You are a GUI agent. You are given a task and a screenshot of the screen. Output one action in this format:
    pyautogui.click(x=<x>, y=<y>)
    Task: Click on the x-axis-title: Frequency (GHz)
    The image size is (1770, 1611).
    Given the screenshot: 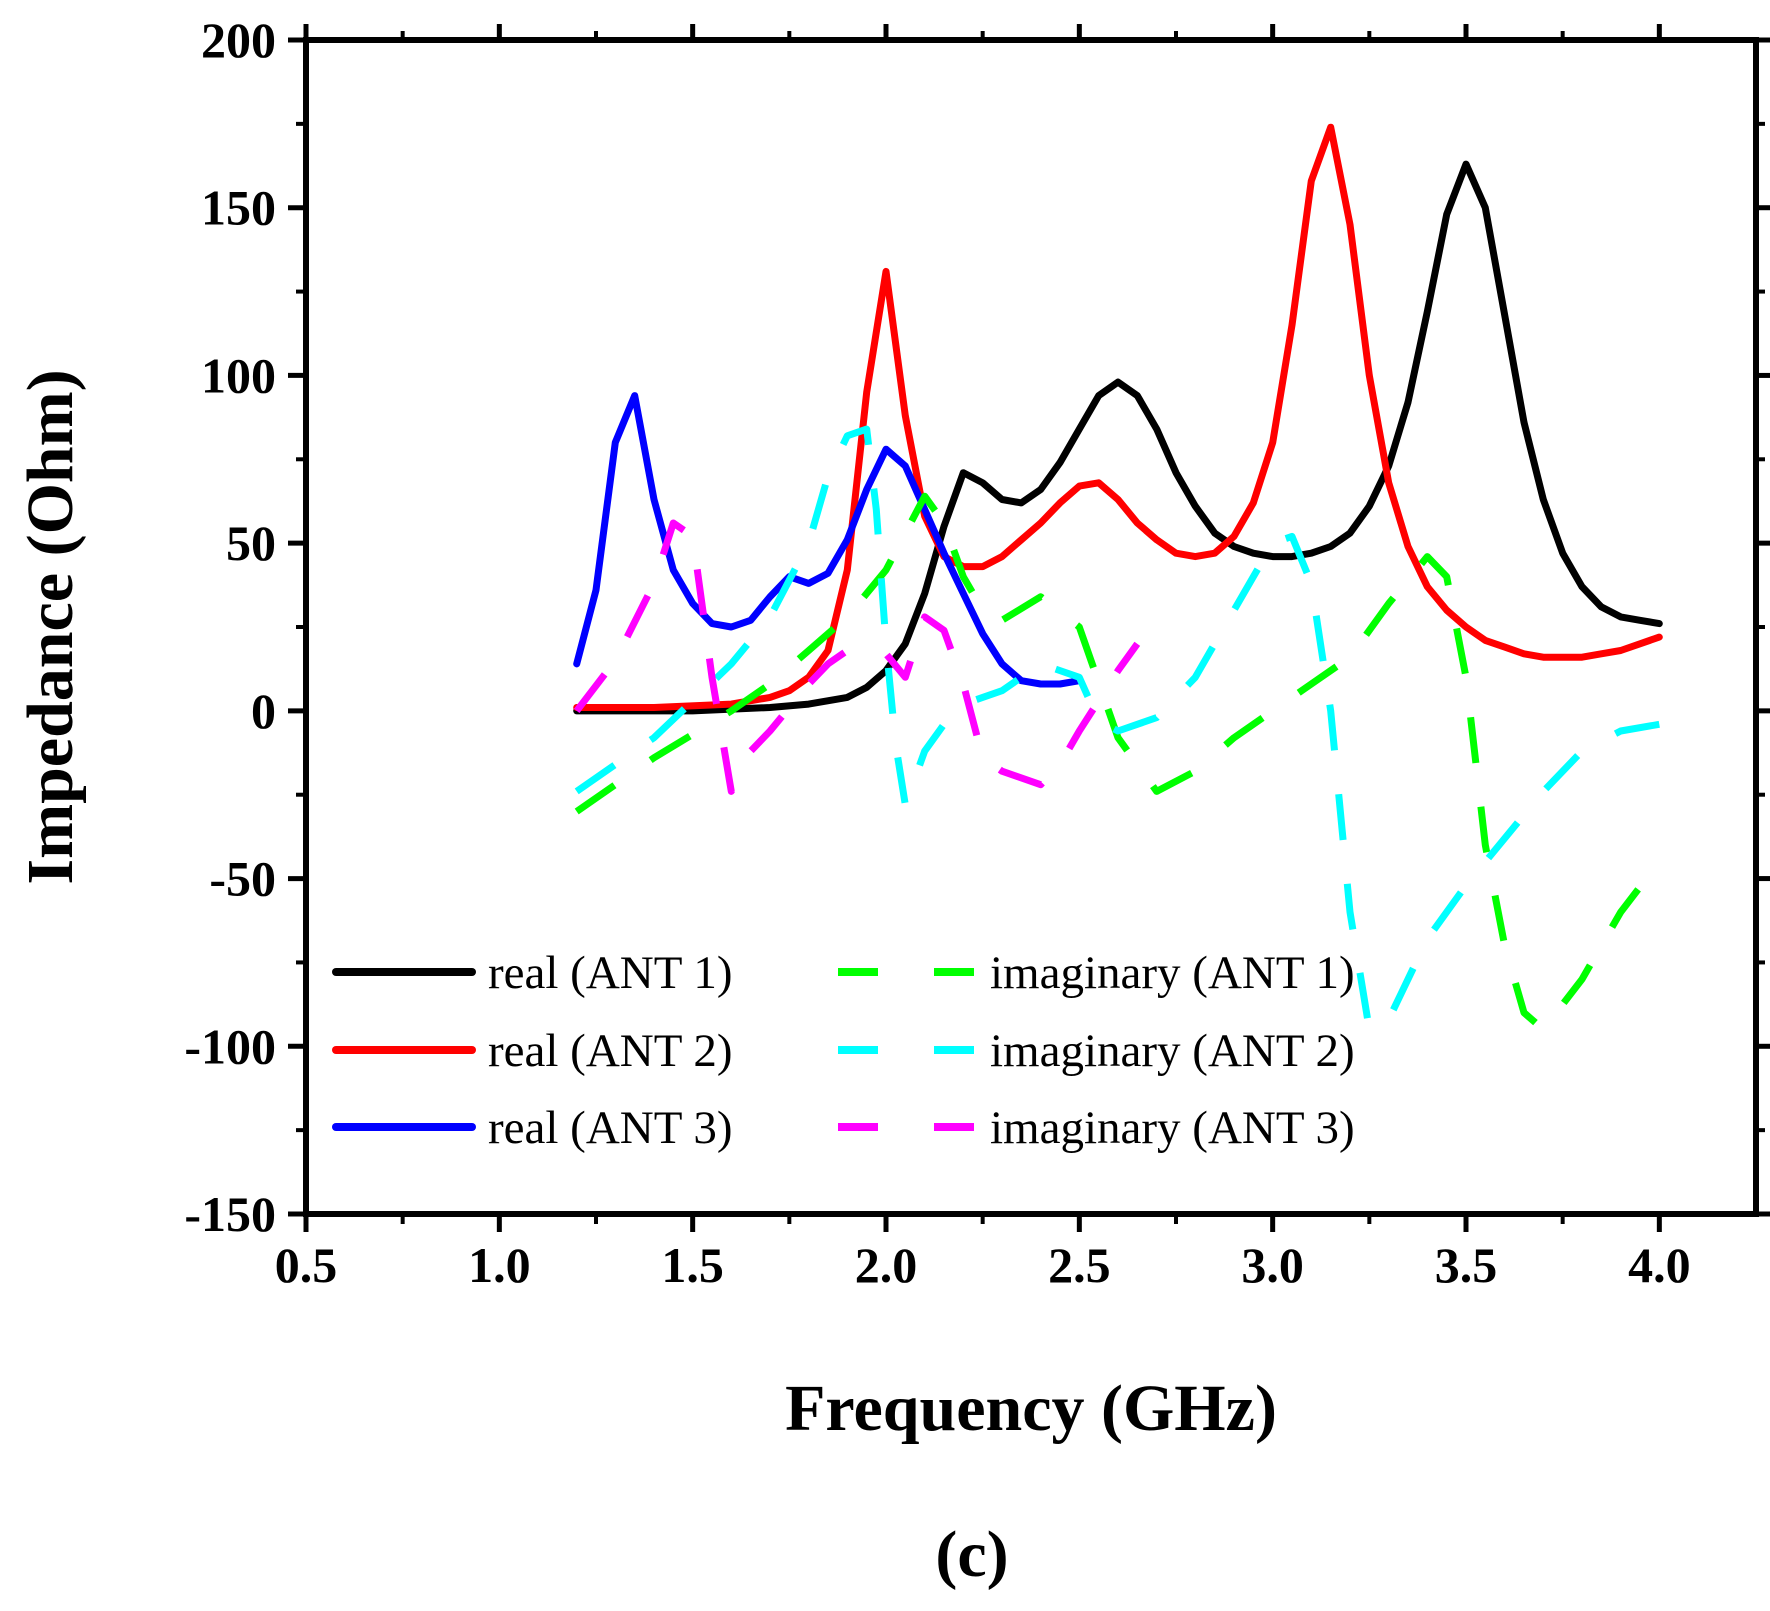 What is the action you would take?
    pyautogui.click(x=1031, y=1408)
    